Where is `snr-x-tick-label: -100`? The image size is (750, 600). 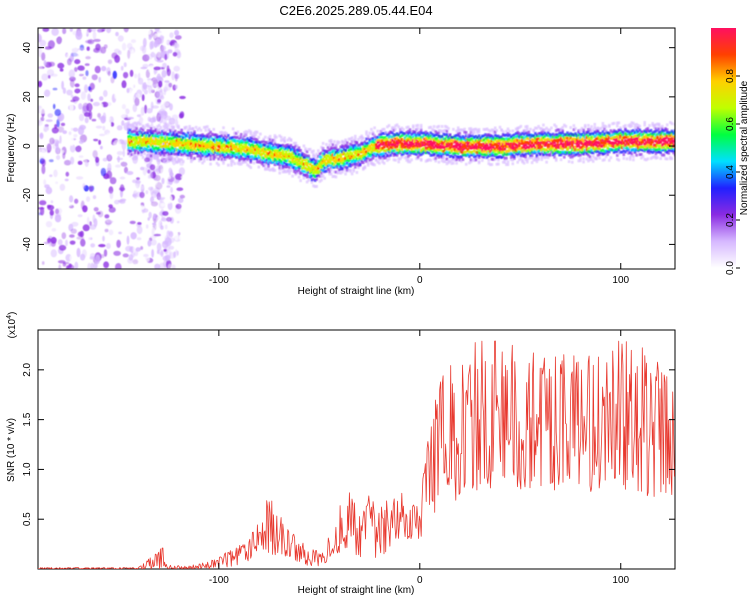 snr-x-tick-label: -100 is located at coordinates (219, 580).